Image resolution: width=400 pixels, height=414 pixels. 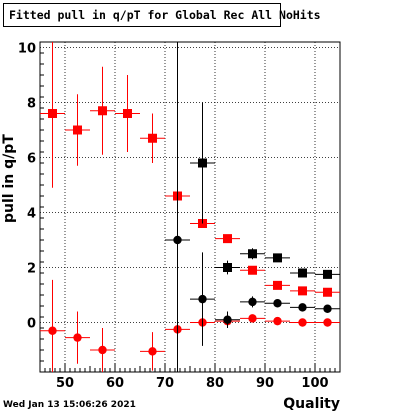 I want to click on y-axis-label-container: pull in q/pT, so click(x=9, y=183).